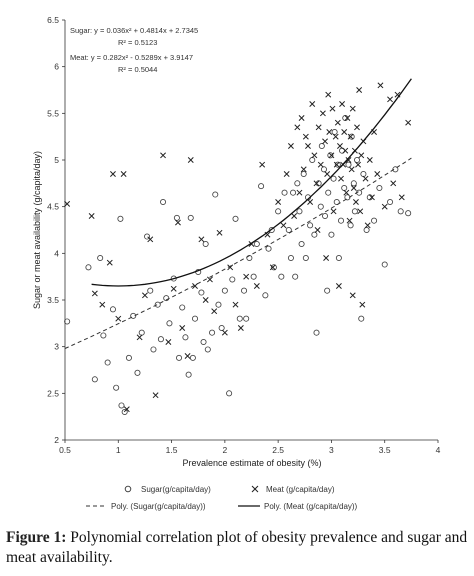 The image size is (474, 576). I want to click on legend-sugar-fit-label: Poly. (Sugar(g/capita/day)), so click(158, 506).